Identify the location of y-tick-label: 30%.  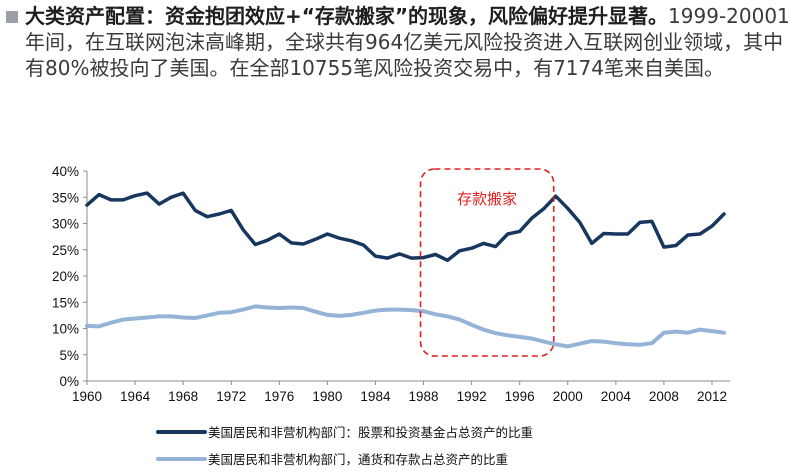
(65, 224).